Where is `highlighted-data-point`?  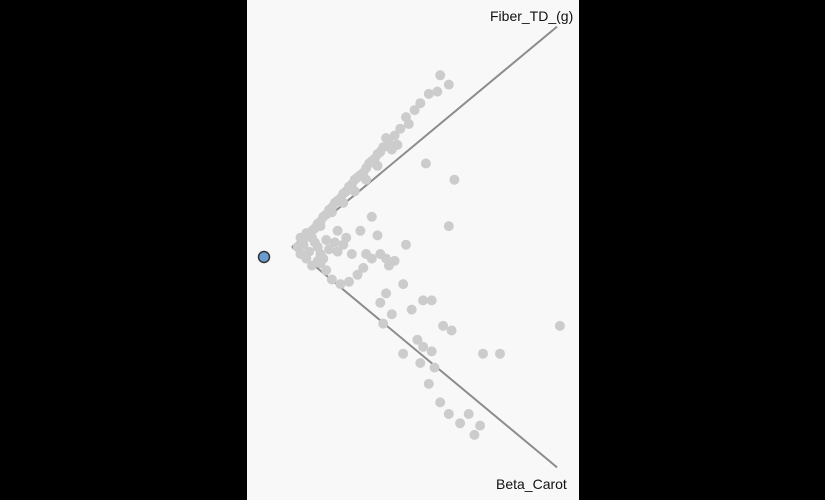
highlighted-data-point is located at coordinates (264, 257).